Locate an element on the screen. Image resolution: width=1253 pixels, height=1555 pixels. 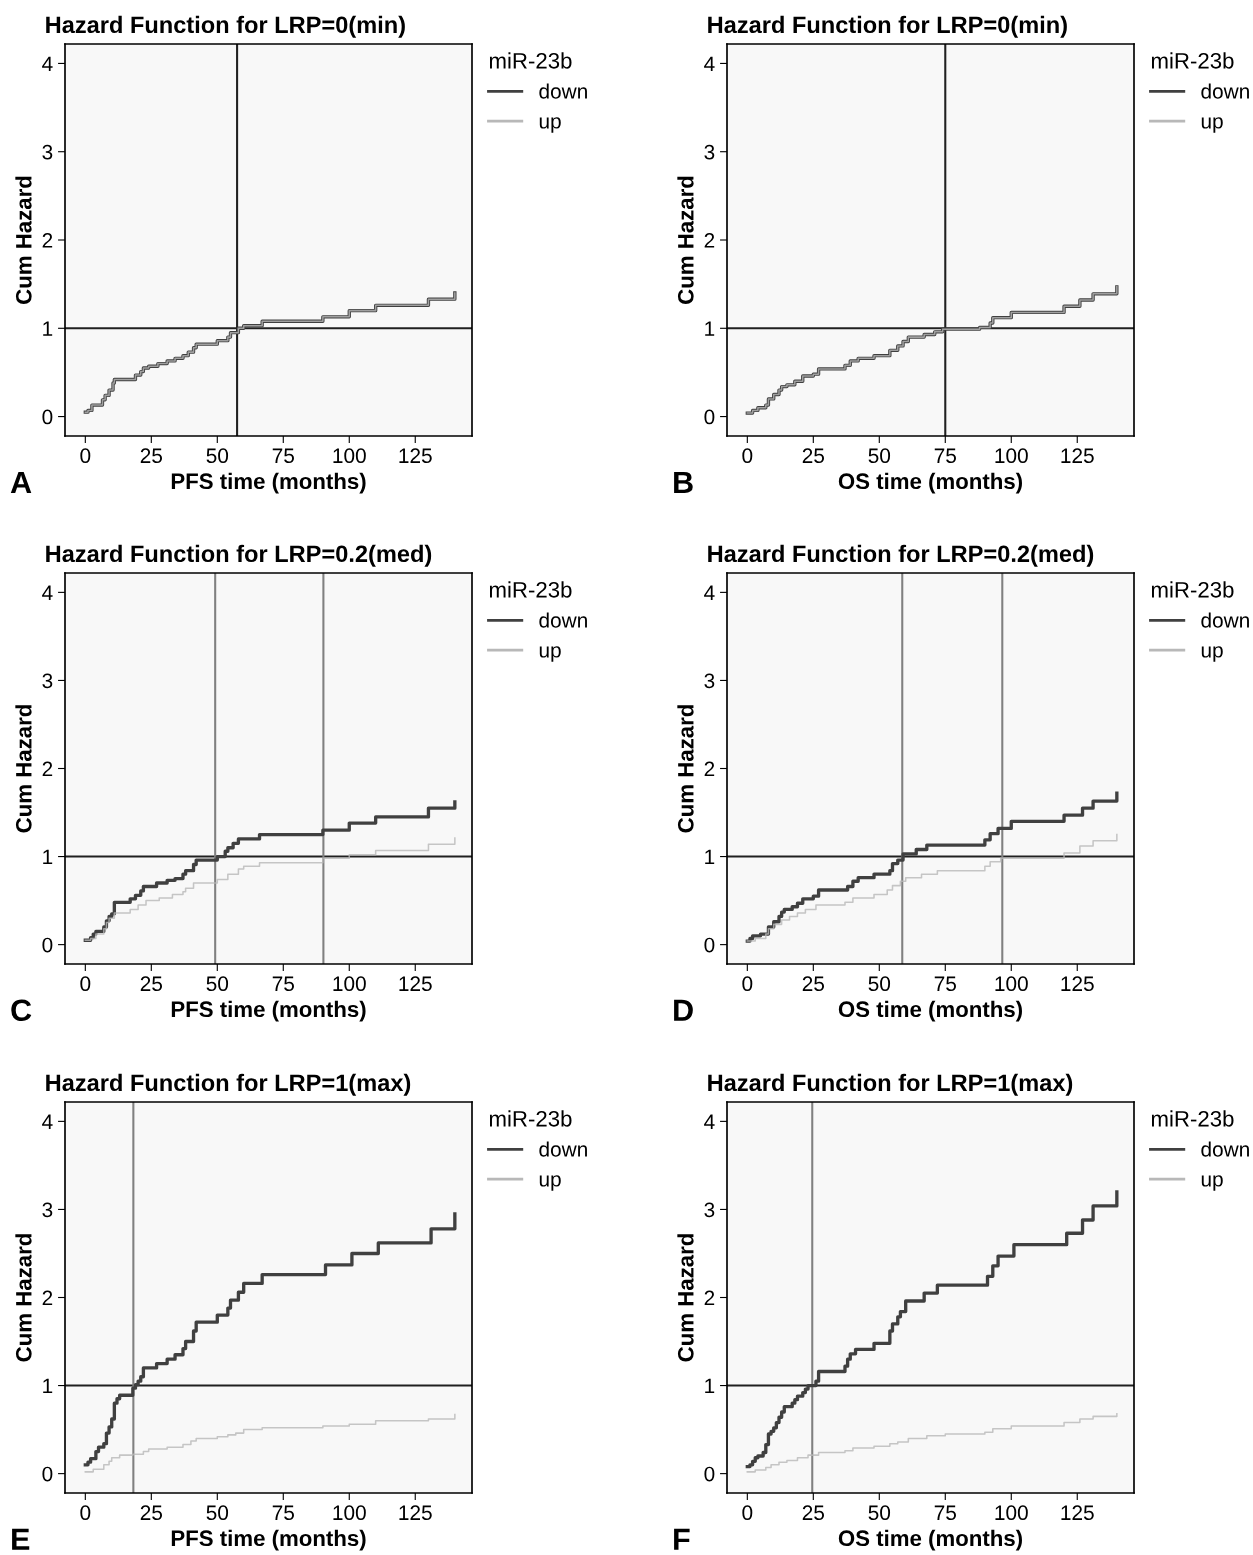
text: F is located at coordinates (682, 1539).